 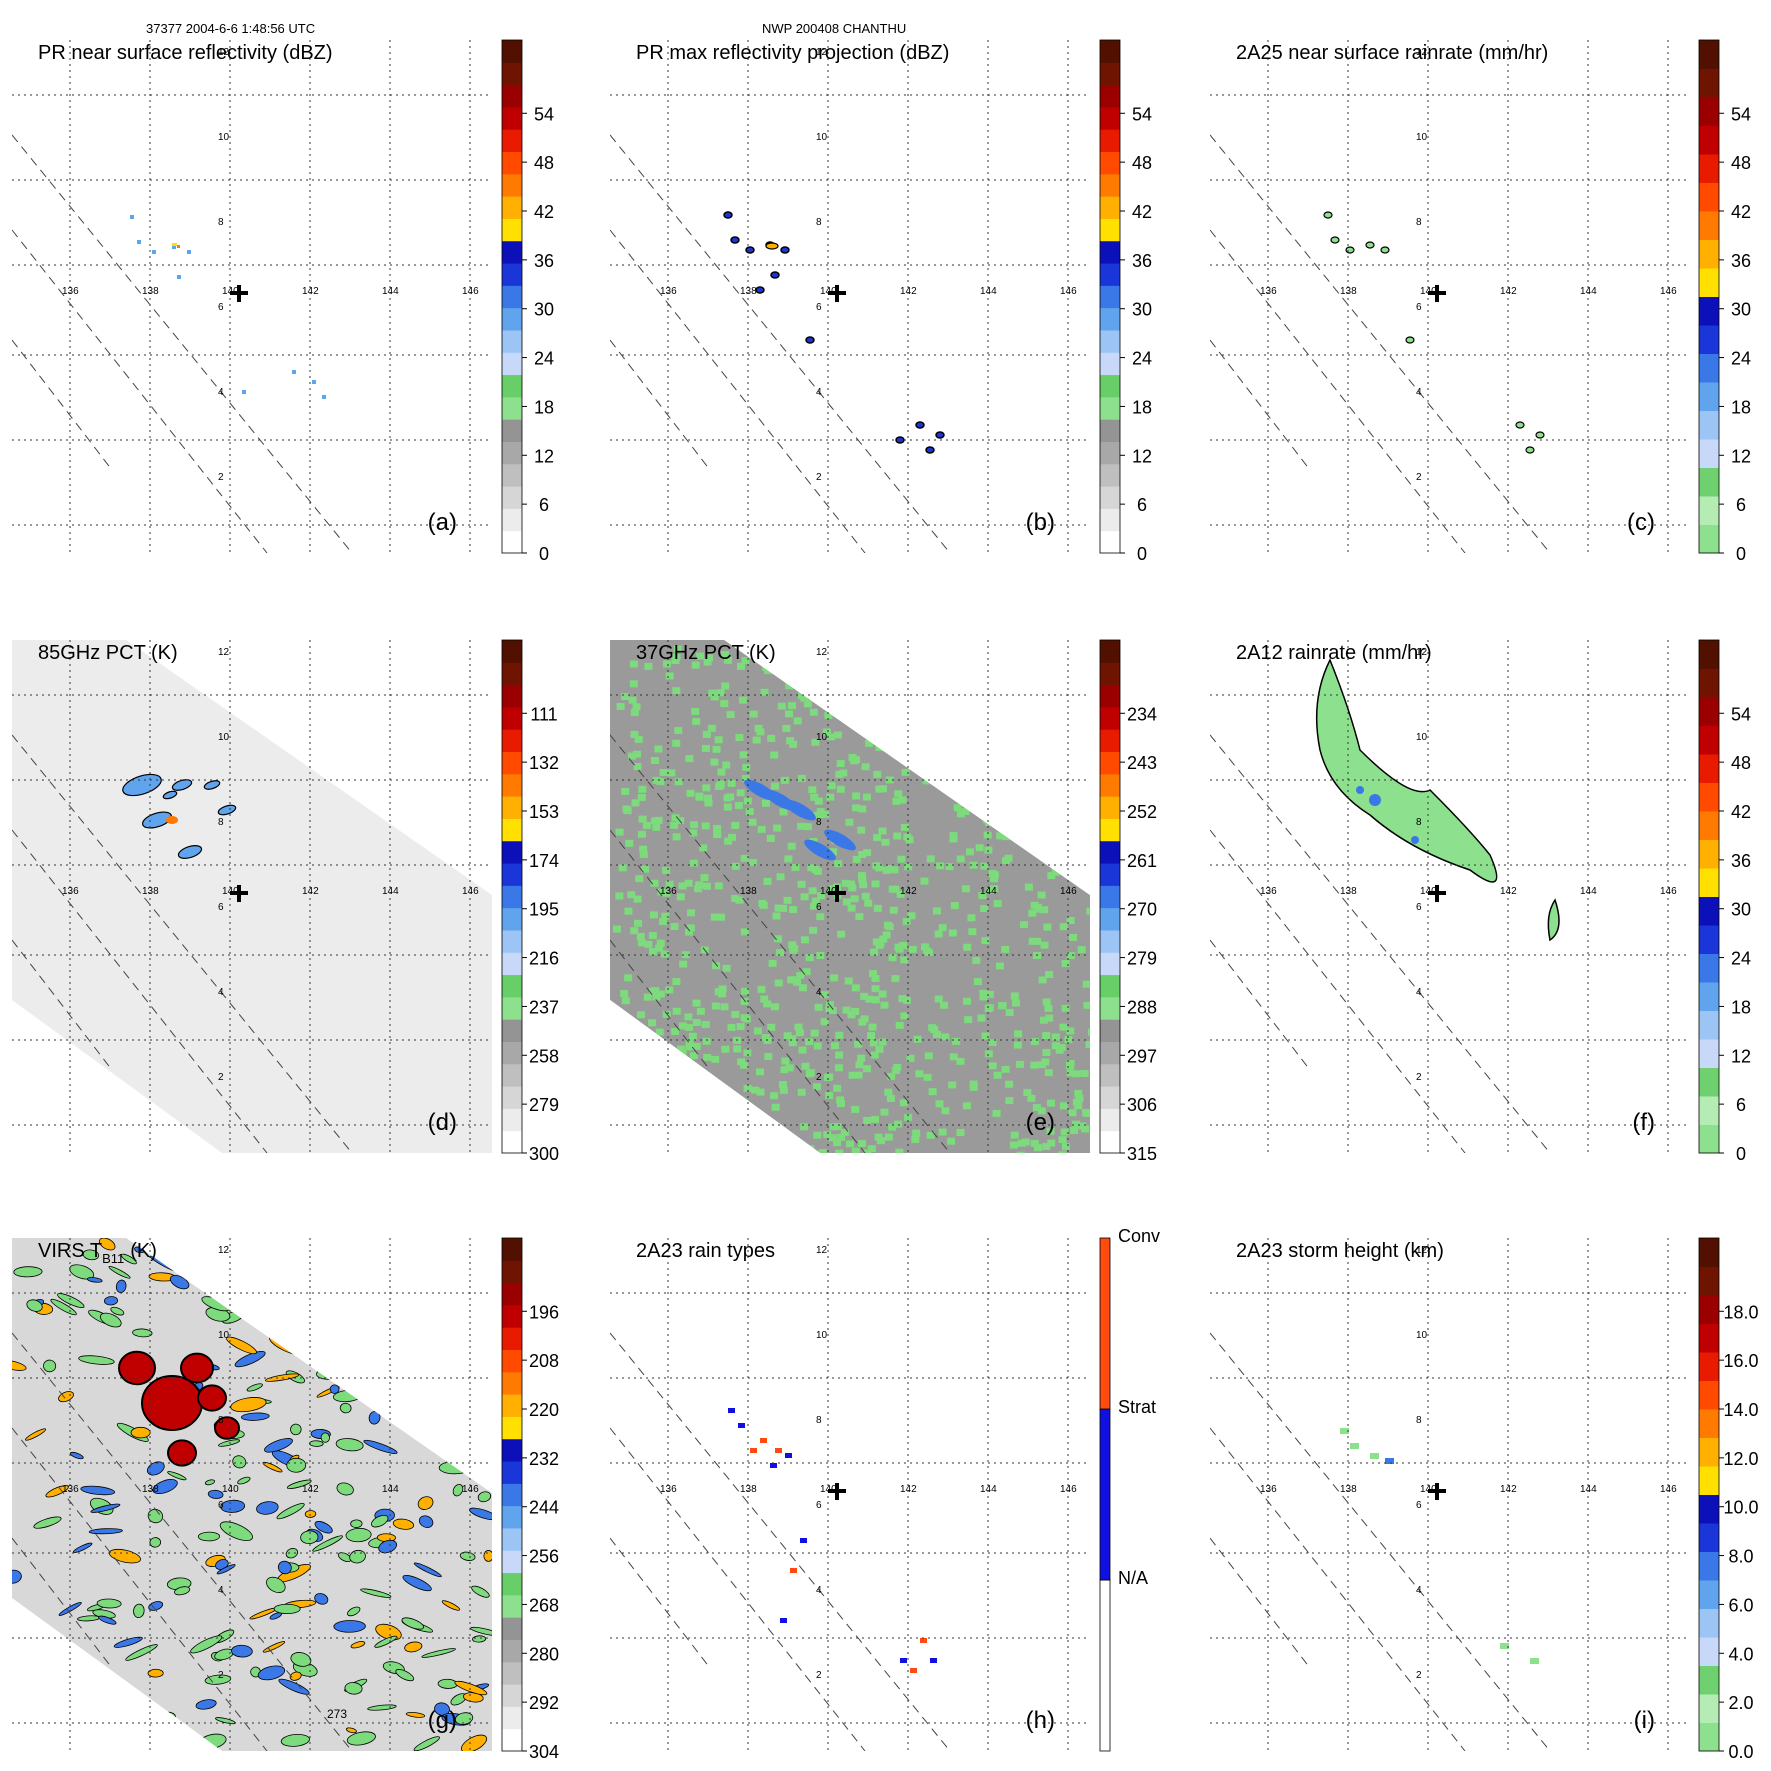 I want to click on reflectivity-cell, so click(x=728, y=215).